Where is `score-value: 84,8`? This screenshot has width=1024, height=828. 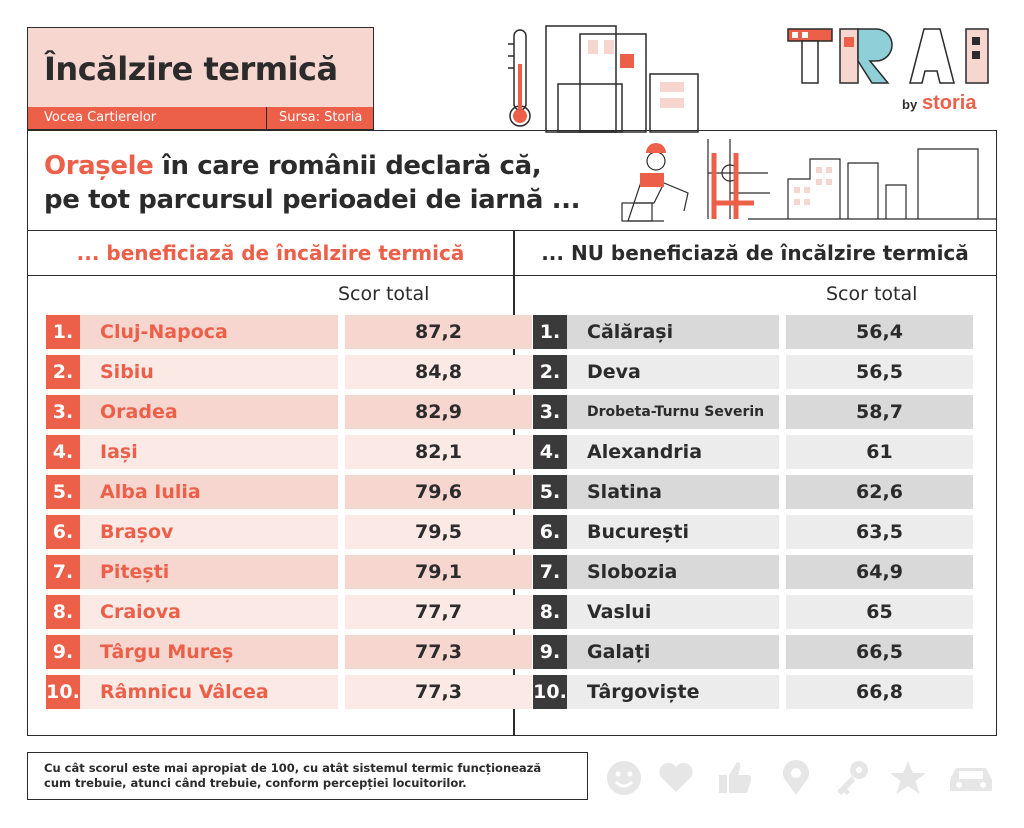 score-value: 84,8 is located at coordinates (438, 372).